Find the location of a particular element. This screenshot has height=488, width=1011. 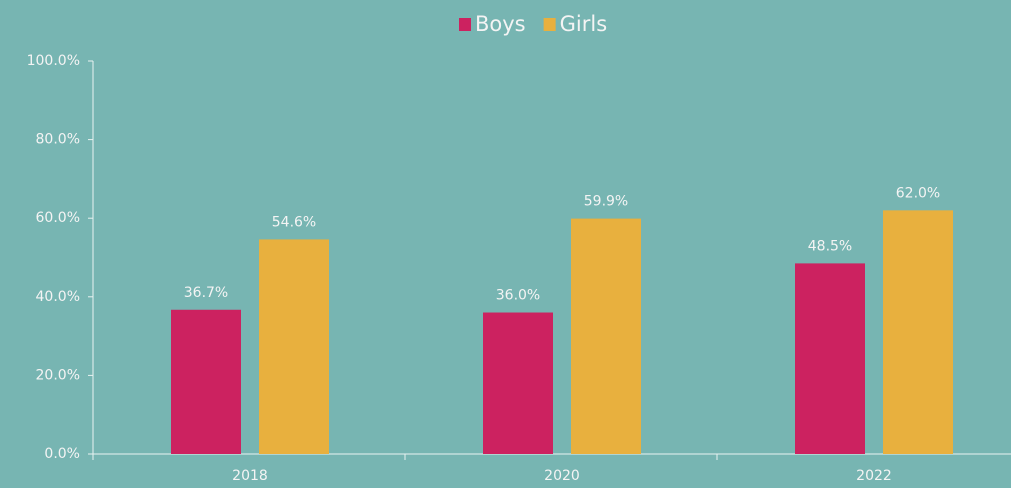

y-tick-label: 100.0% is located at coordinates (53, 61).